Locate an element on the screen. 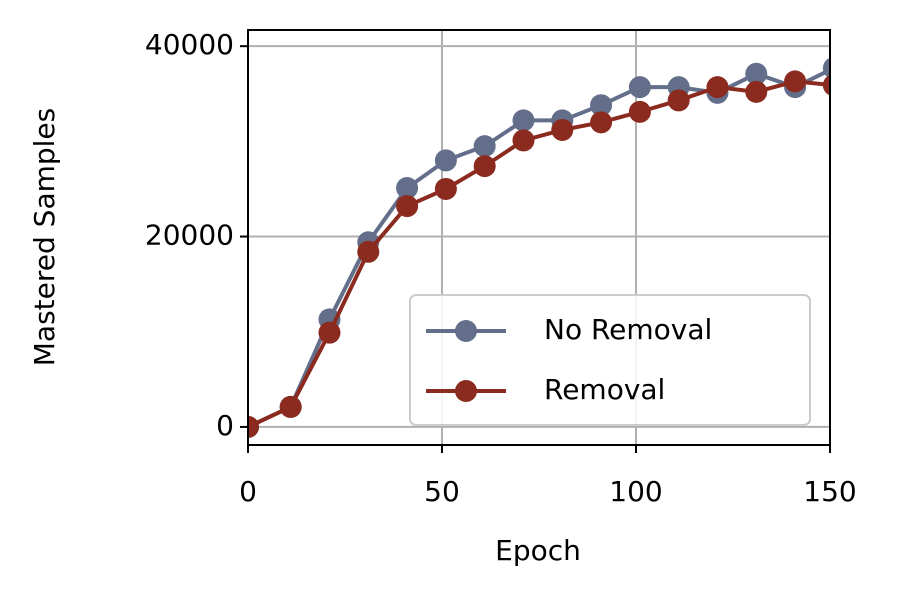  legend-label: No Removal is located at coordinates (628, 329).